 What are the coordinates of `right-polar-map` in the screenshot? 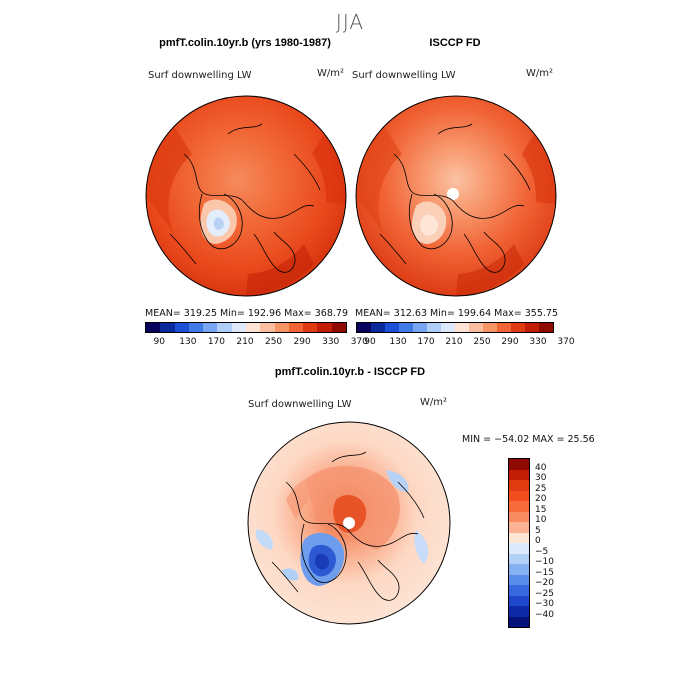 It's located at (456, 196).